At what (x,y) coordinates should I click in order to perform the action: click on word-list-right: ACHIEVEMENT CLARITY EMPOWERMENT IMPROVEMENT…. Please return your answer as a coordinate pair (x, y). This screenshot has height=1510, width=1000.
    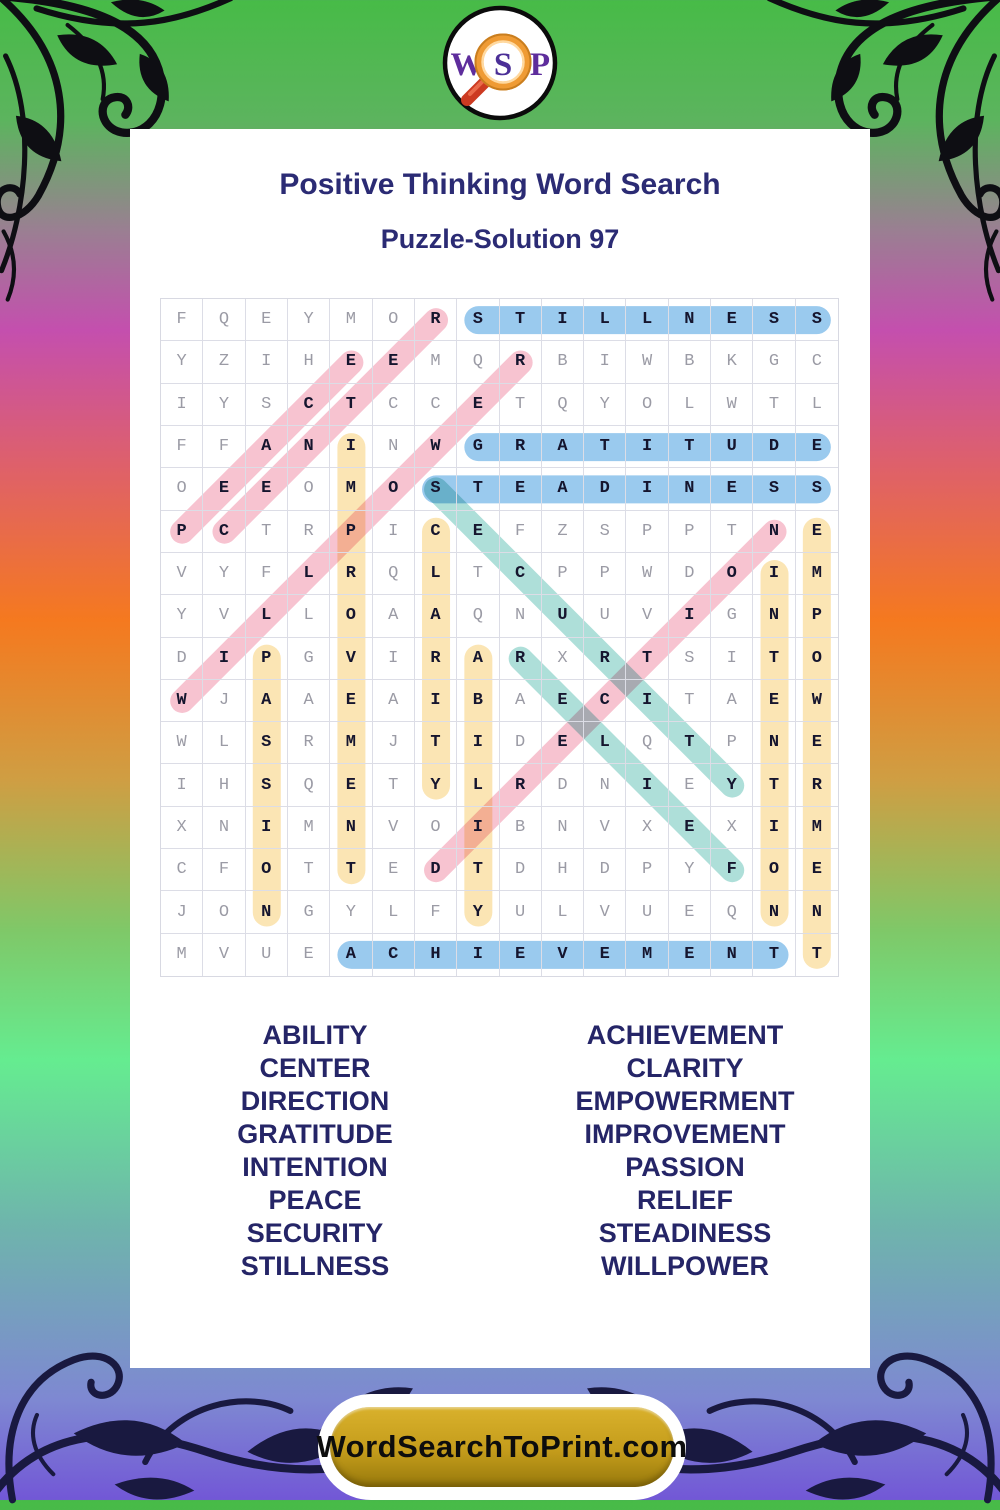
    Looking at the image, I should click on (685, 1151).